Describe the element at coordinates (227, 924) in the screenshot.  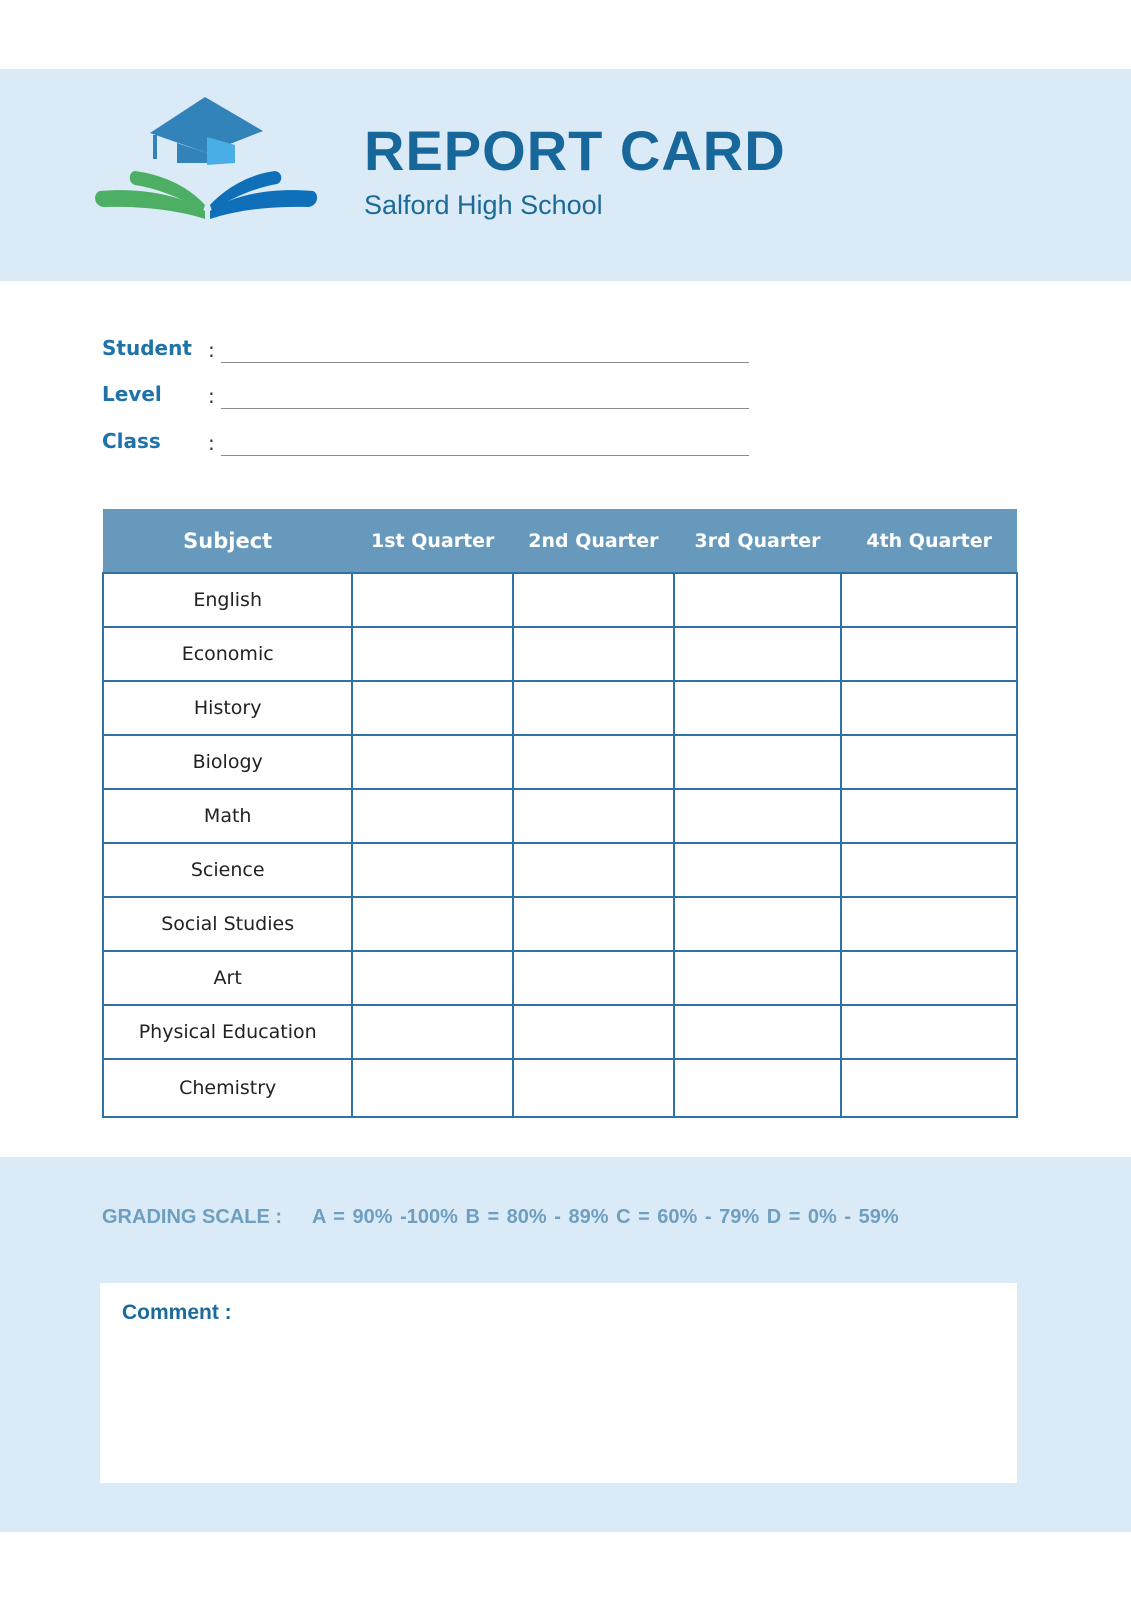
I see `subject-cell: Social Studies` at that location.